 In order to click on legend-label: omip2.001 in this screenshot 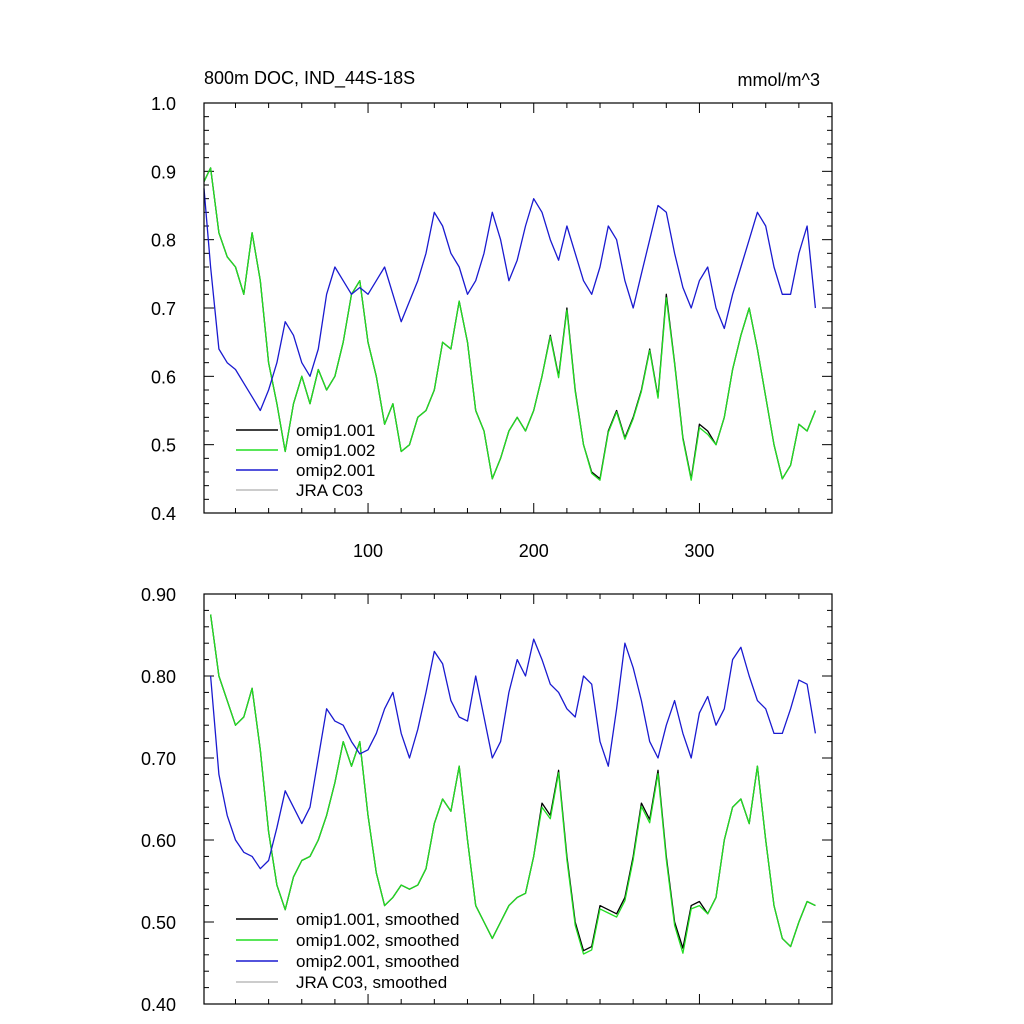, I will do `click(335, 470)`.